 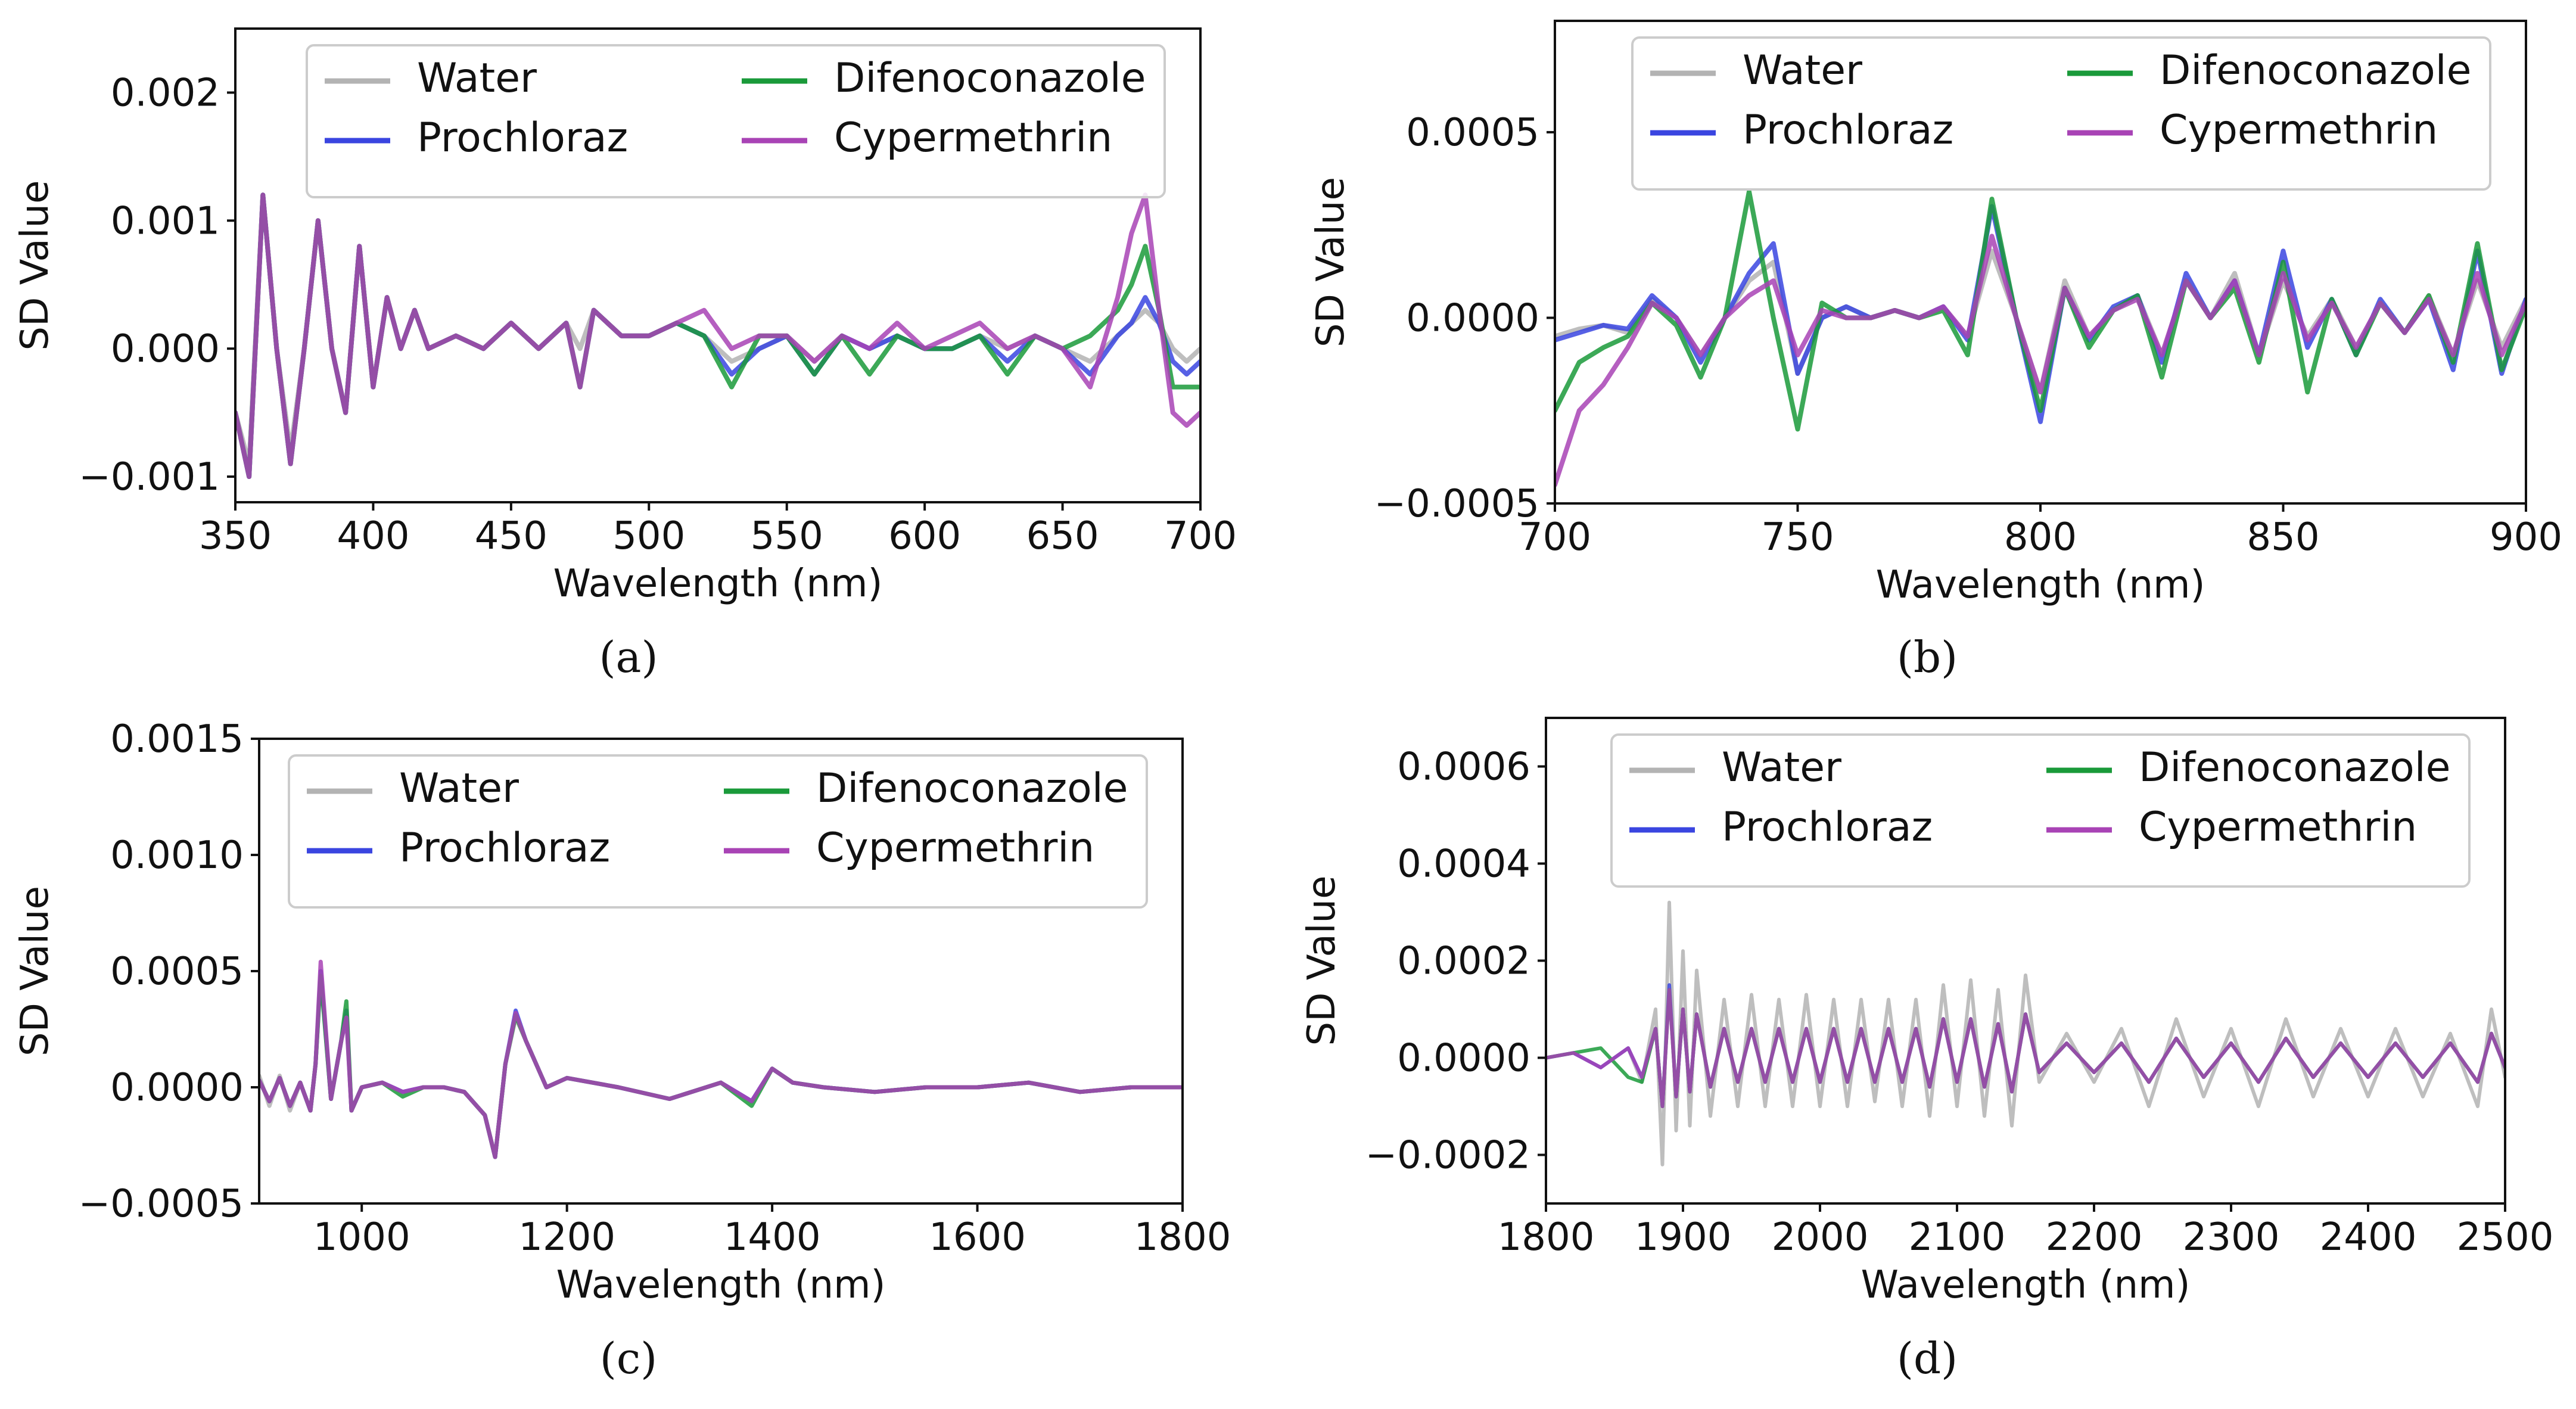 I want to click on y-tick-label: −0.0002, so click(x=1447, y=1156).